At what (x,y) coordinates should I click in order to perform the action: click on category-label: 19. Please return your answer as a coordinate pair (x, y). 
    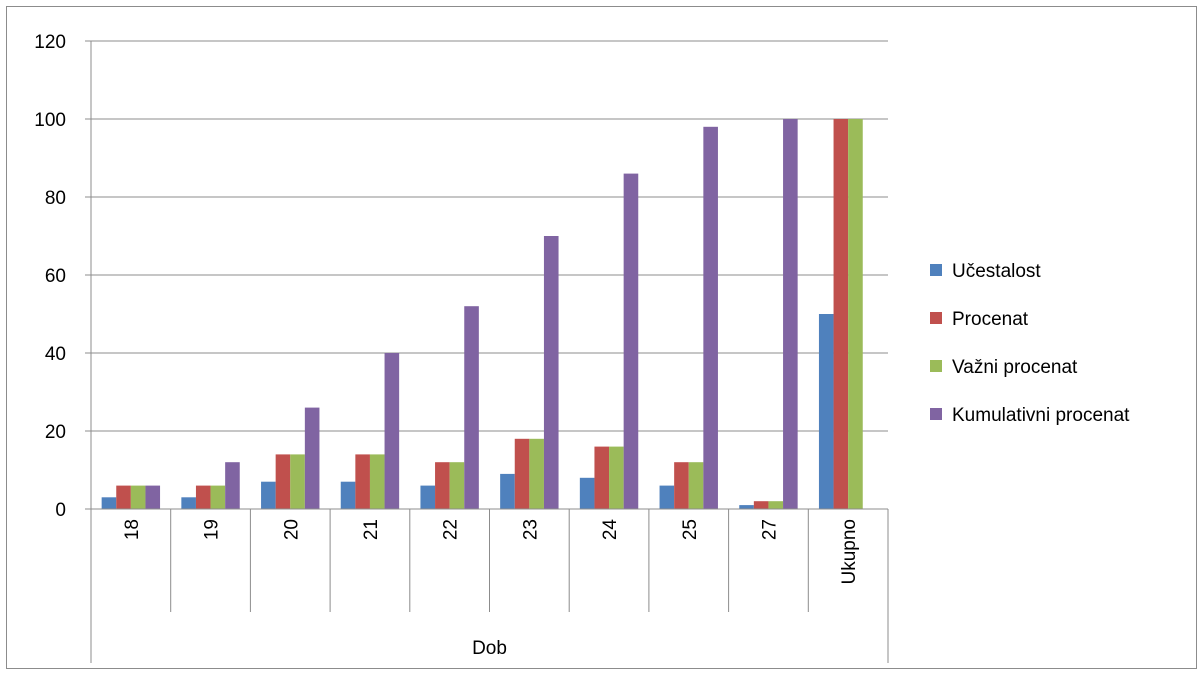
    Looking at the image, I should click on (212, 529).